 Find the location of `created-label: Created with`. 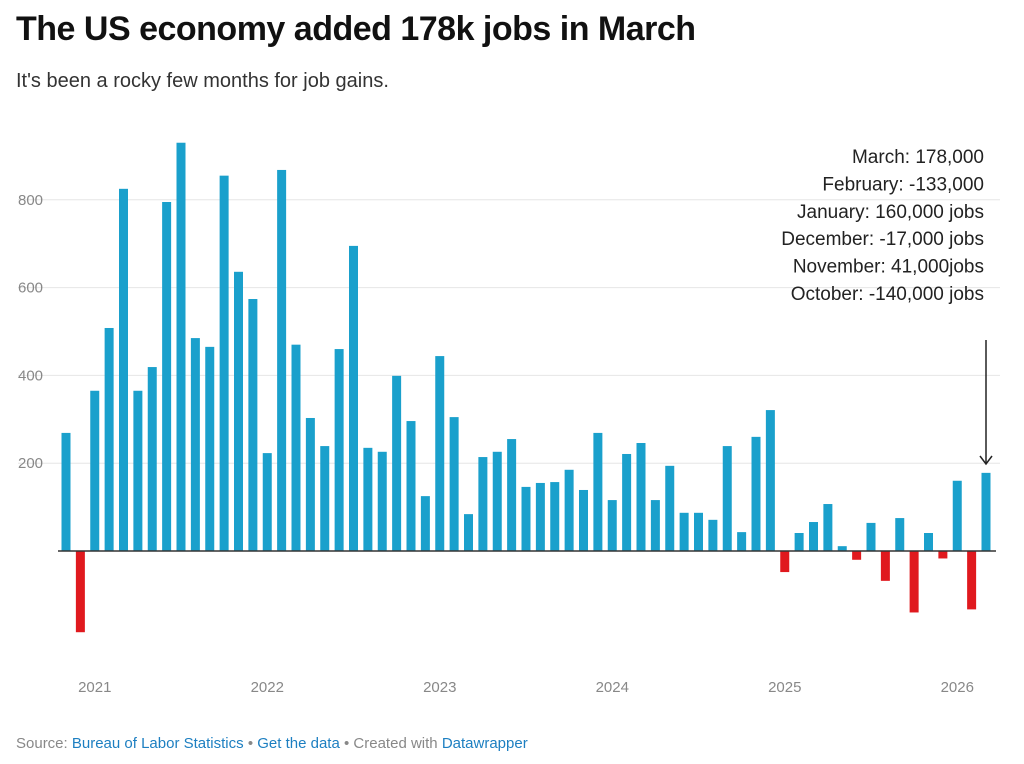

created-label: Created with is located at coordinates (395, 743).